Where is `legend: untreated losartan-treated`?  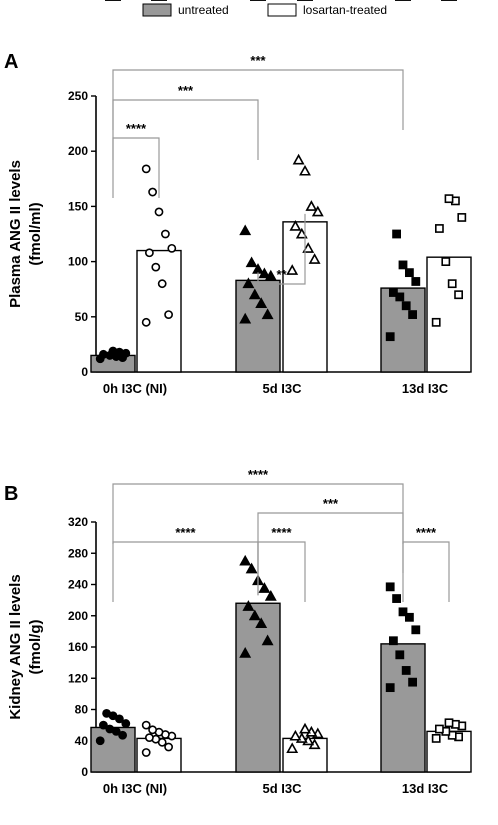
legend: untreated losartan-treated is located at coordinates (264, 10).